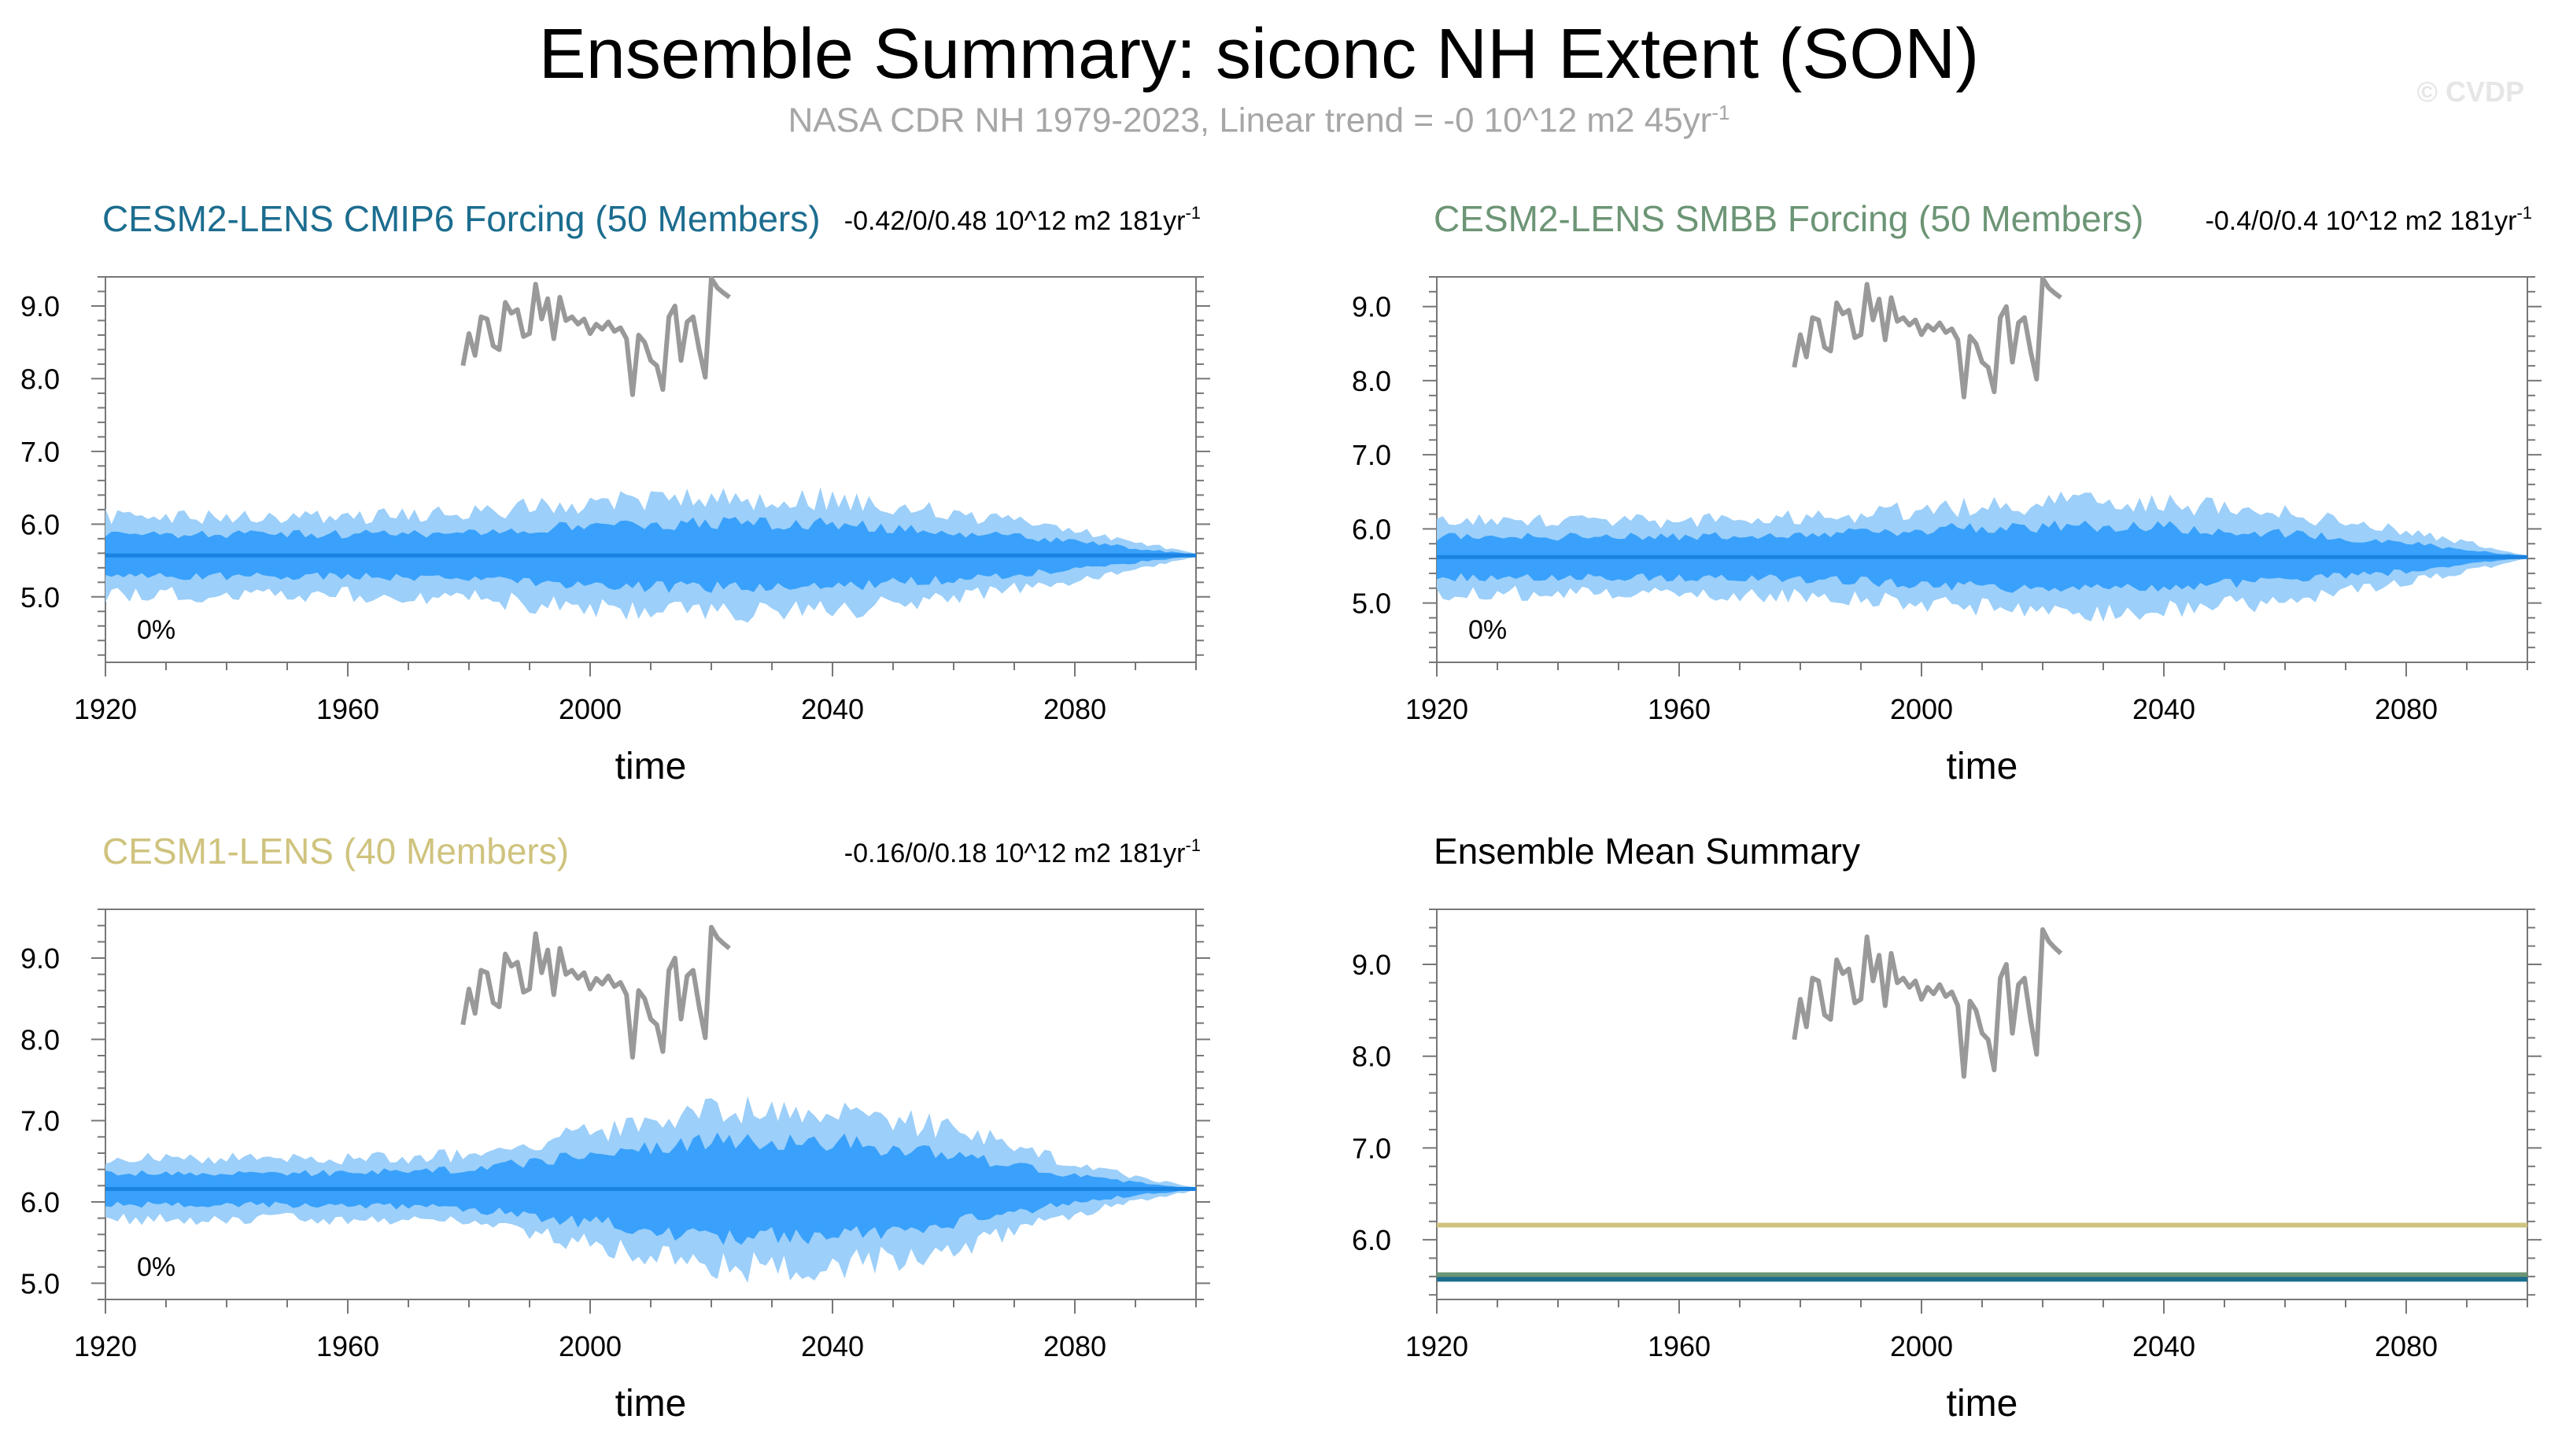 This screenshot has height=1456, width=2562. I want to click on panel-title: CESM2-LENS SMBB Forcing (50 Members), so click(1789, 218).